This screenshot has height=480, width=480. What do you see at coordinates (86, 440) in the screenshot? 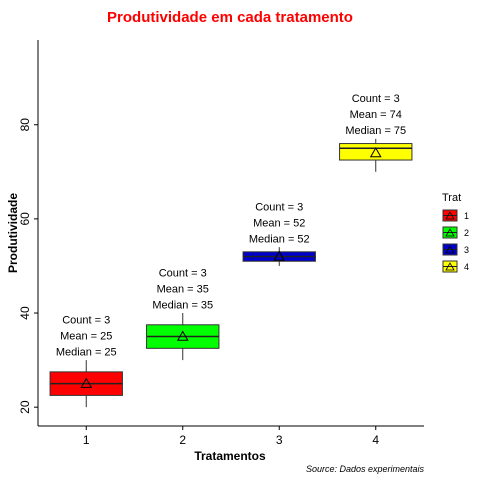
I see `x-tick-label: 1` at bounding box center [86, 440].